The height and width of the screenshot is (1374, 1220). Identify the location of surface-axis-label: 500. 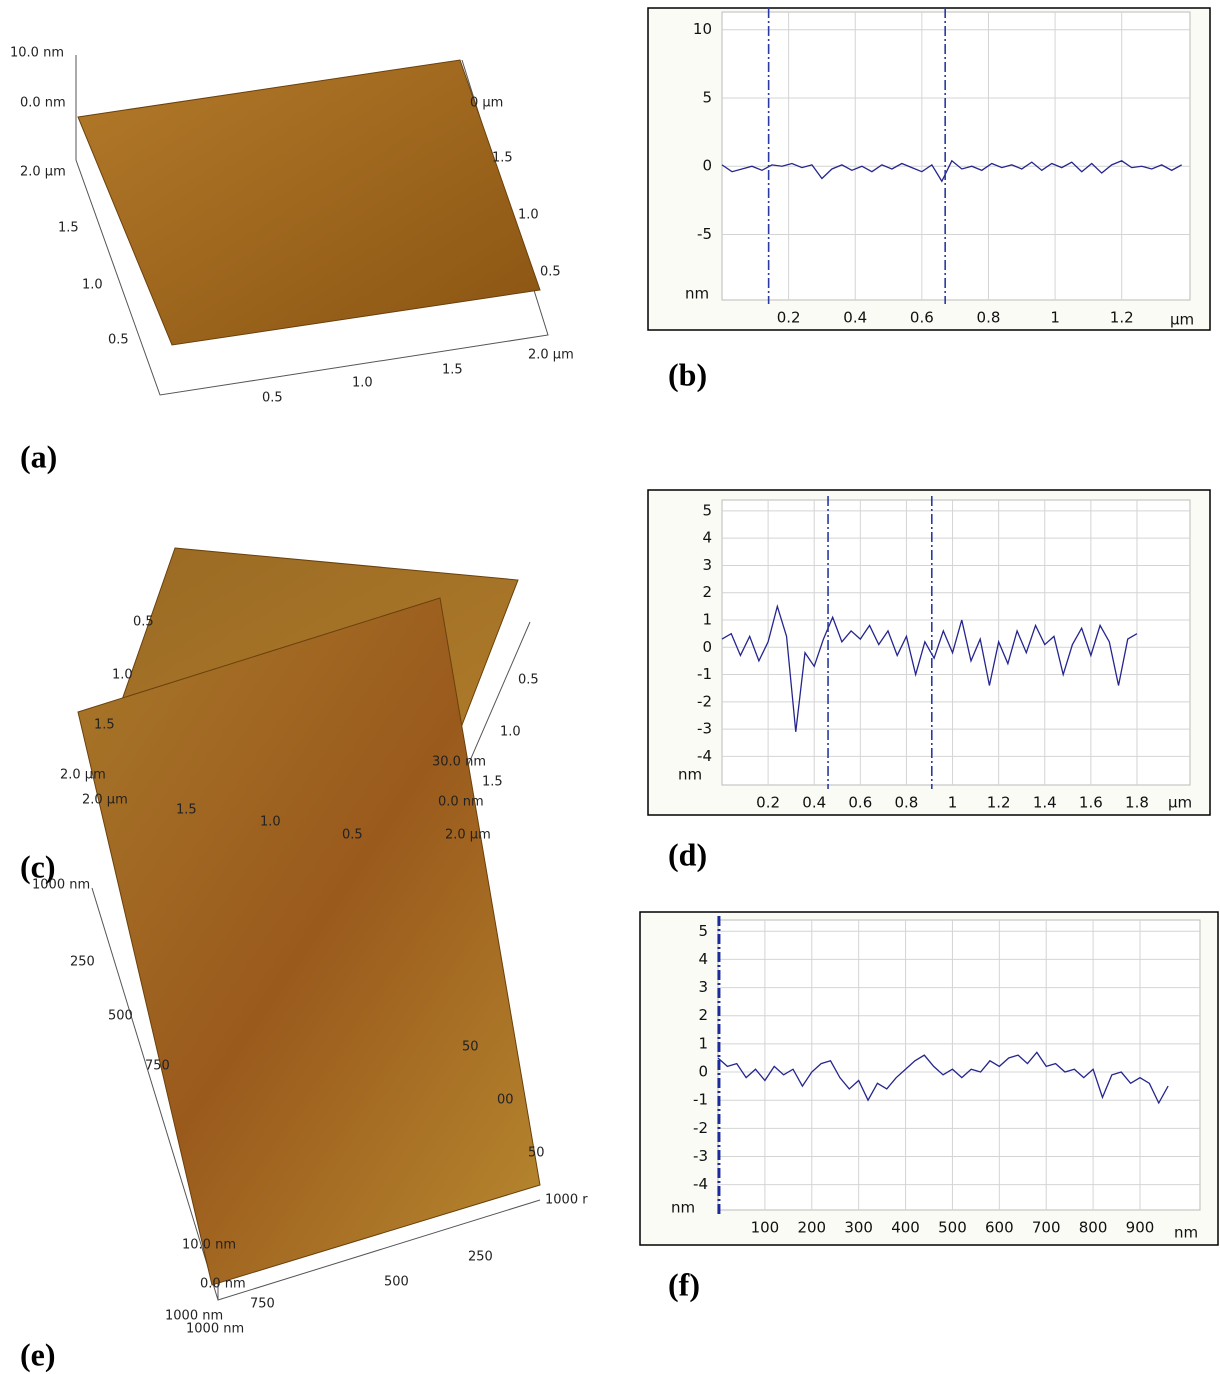
(120, 1016).